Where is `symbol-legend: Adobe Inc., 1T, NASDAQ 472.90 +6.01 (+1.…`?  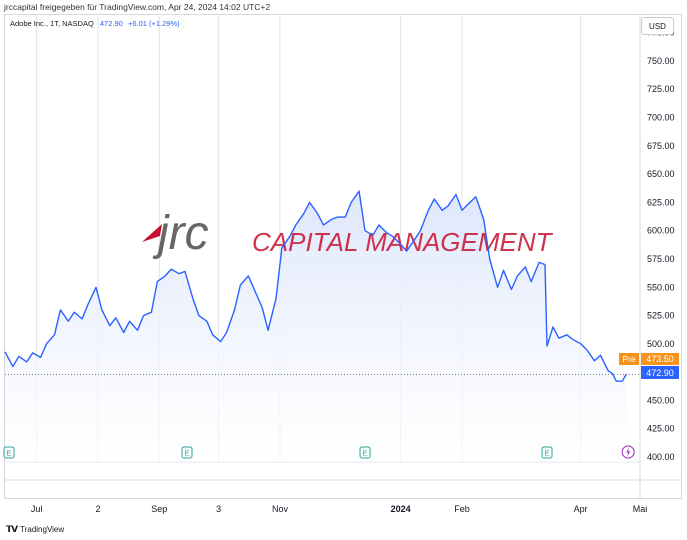 symbol-legend: Adobe Inc., 1T, NASDAQ 472.90 +6.01 (+1.… is located at coordinates (95, 23).